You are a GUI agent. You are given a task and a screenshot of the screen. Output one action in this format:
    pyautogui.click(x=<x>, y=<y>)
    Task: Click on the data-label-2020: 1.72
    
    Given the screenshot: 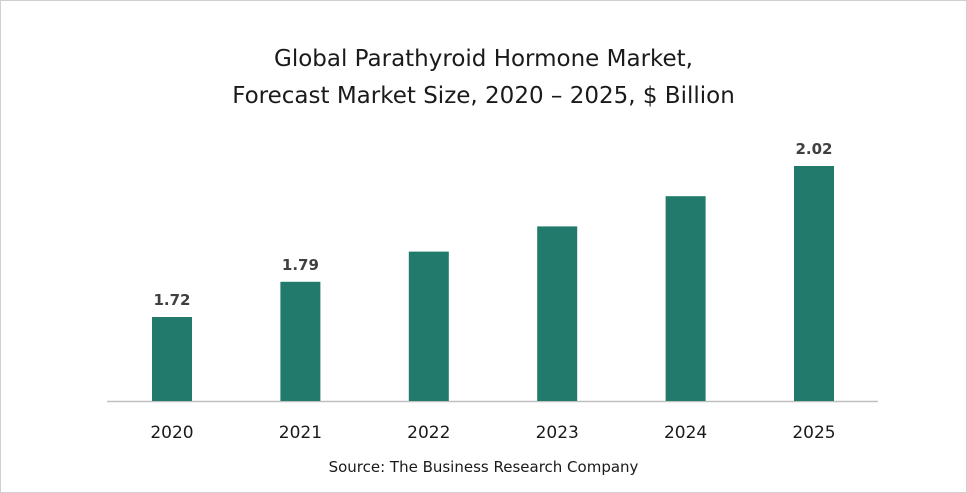 What is the action you would take?
    pyautogui.click(x=171, y=300)
    